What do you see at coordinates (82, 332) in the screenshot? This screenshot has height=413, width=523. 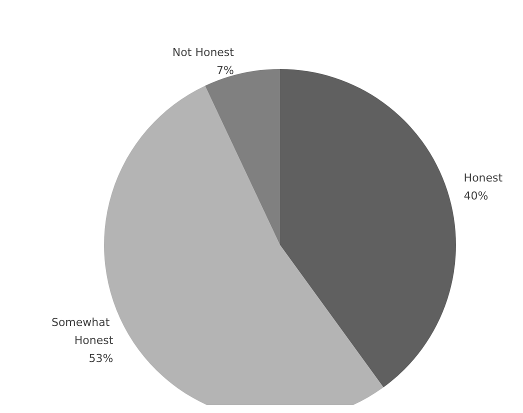 I see `slice-label: Somewhat Honest` at bounding box center [82, 332].